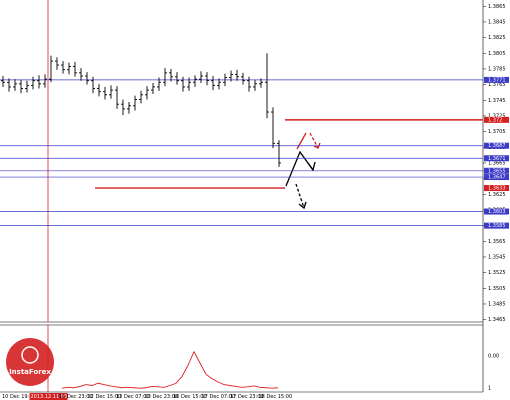 The height and width of the screenshot is (400, 510). What do you see at coordinates (497, 69) in the screenshot?
I see `y-tick-label: 1.3785` at bounding box center [497, 69].